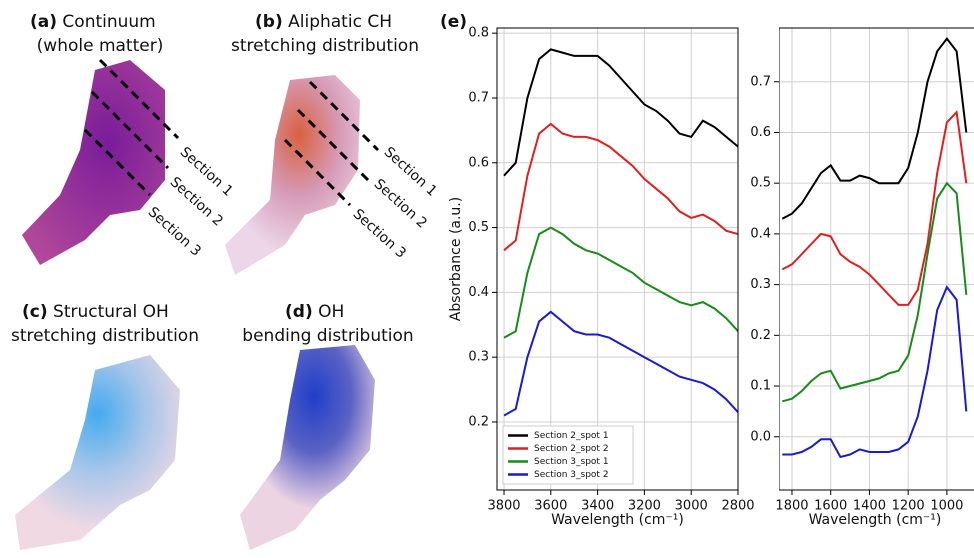 The image size is (974, 558). Describe the element at coordinates (97, 452) in the screenshot. I see `image-c` at that location.